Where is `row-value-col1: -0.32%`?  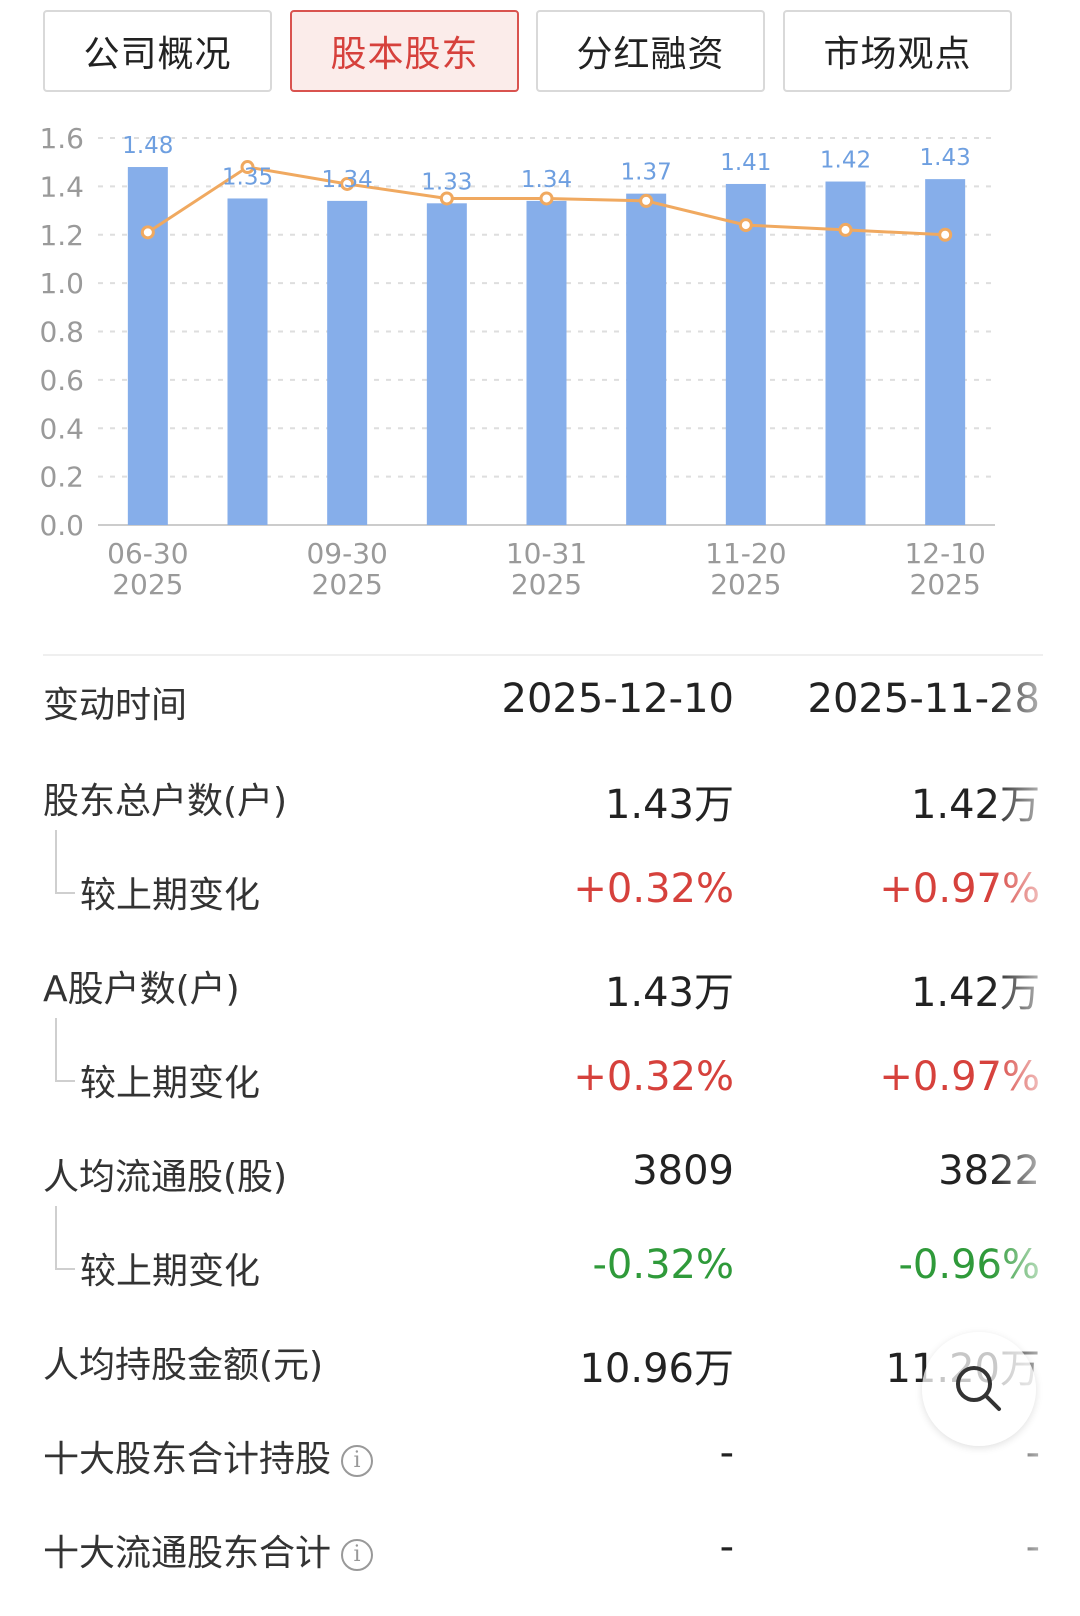 row-value-col1: -0.32% is located at coordinates (663, 1265).